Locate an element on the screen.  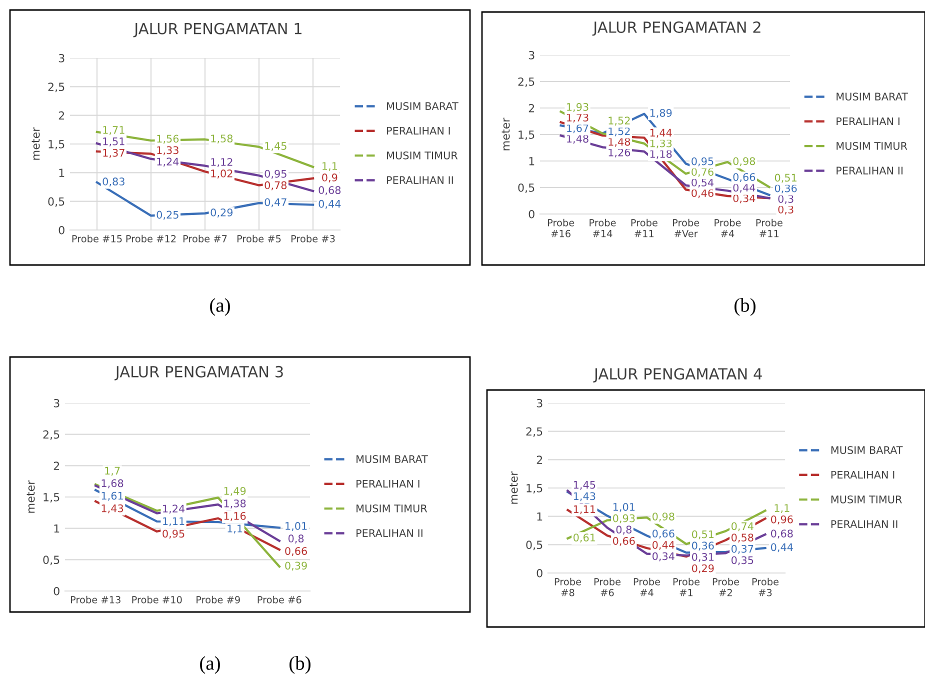
data-label: 1,56 is located at coordinates (168, 139).